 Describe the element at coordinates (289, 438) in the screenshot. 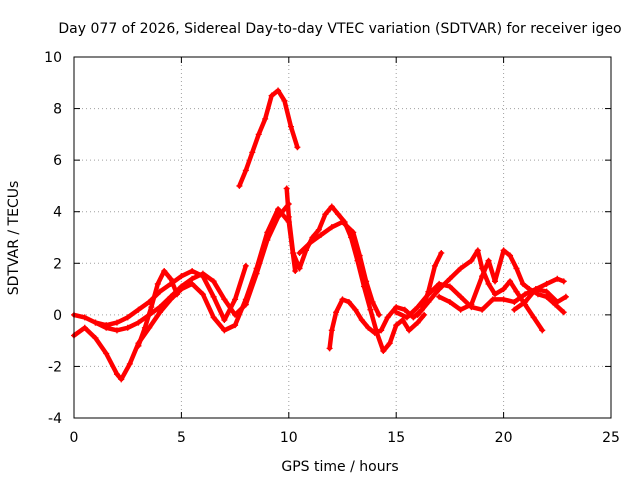

I see `x-tick-label: 10` at that location.